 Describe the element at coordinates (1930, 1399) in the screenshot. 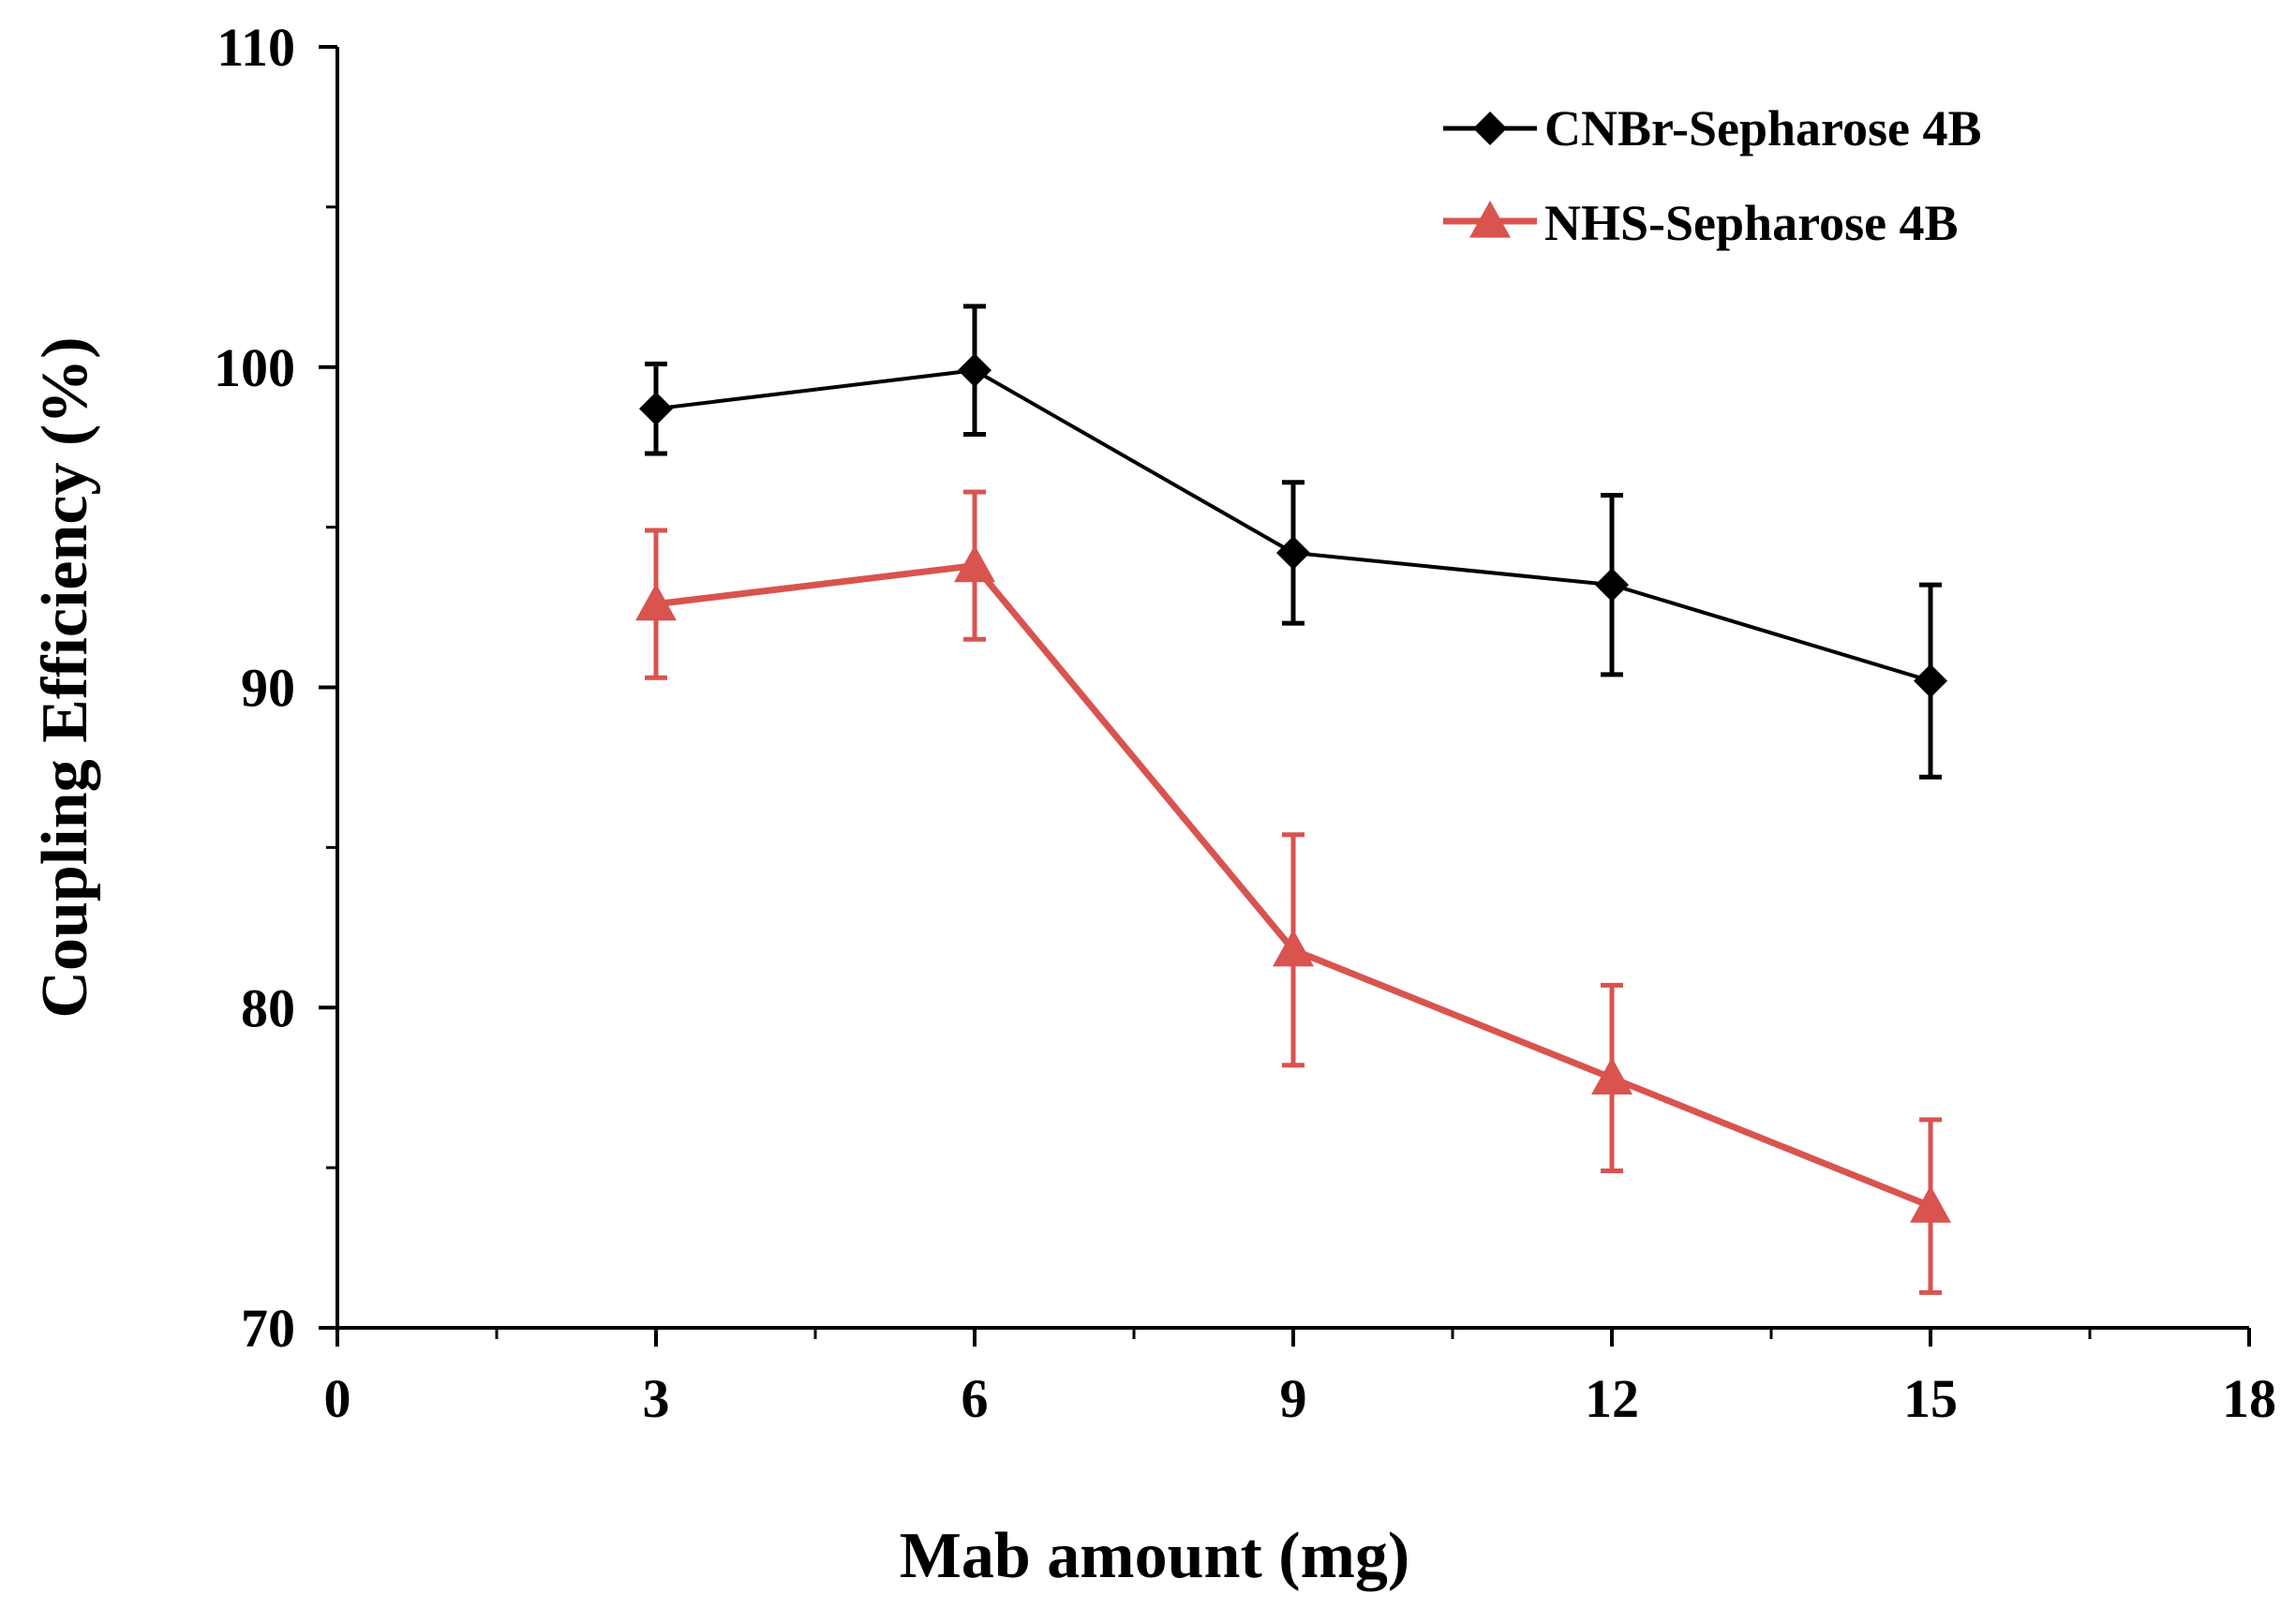

I see `x-tick-label: 15` at that location.